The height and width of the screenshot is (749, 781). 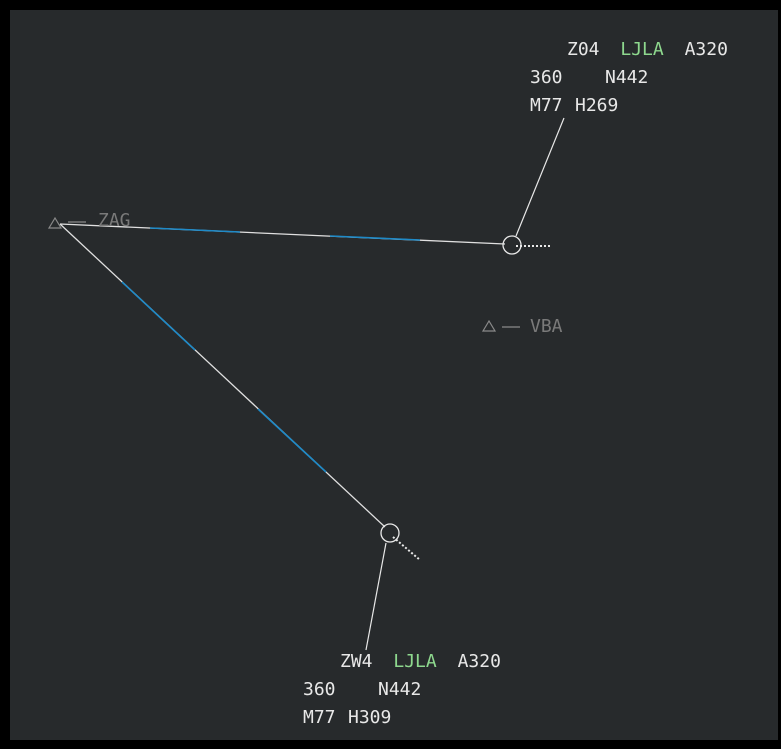 What do you see at coordinates (390, 533) in the screenshot?
I see `aircraft-symbol` at bounding box center [390, 533].